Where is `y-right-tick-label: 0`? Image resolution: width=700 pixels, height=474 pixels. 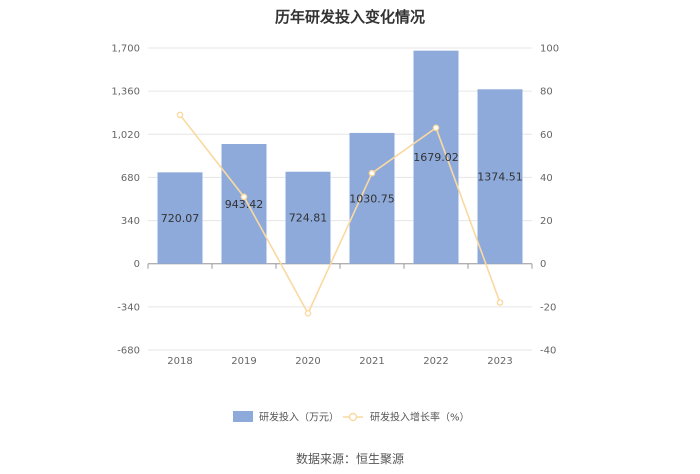
y-right-tick-label: 0 is located at coordinates (543, 264).